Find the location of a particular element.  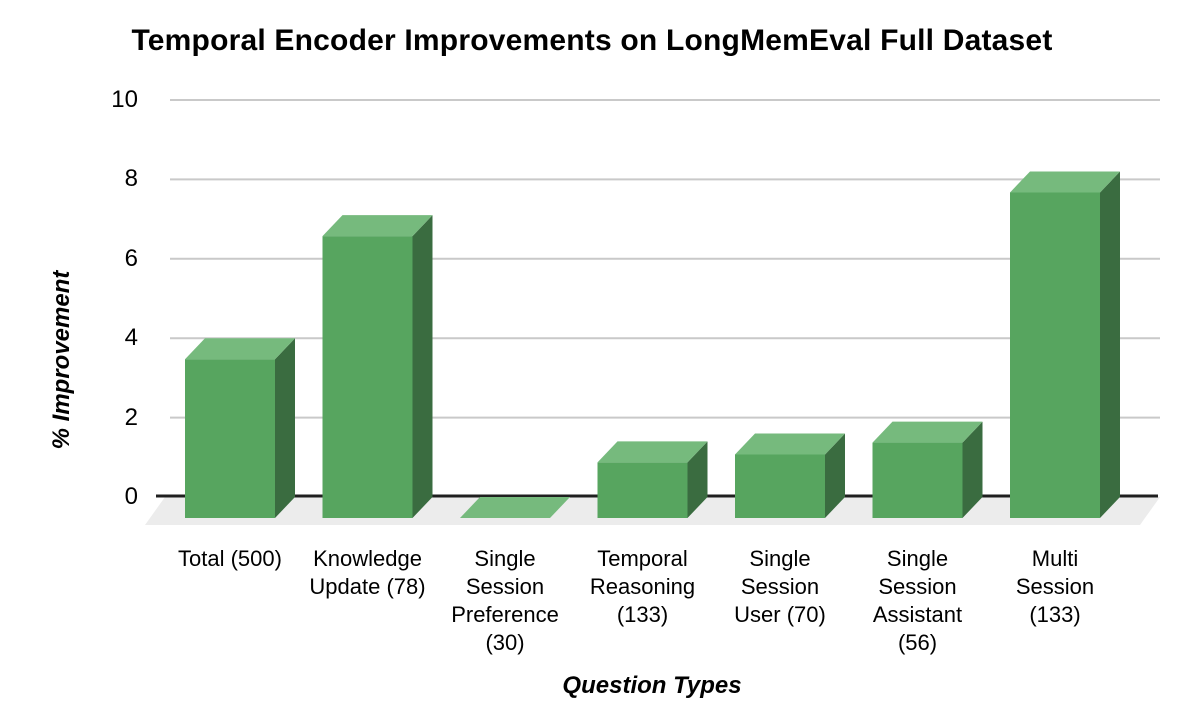

ytick-label-6: 6 is located at coordinates (131, 258).